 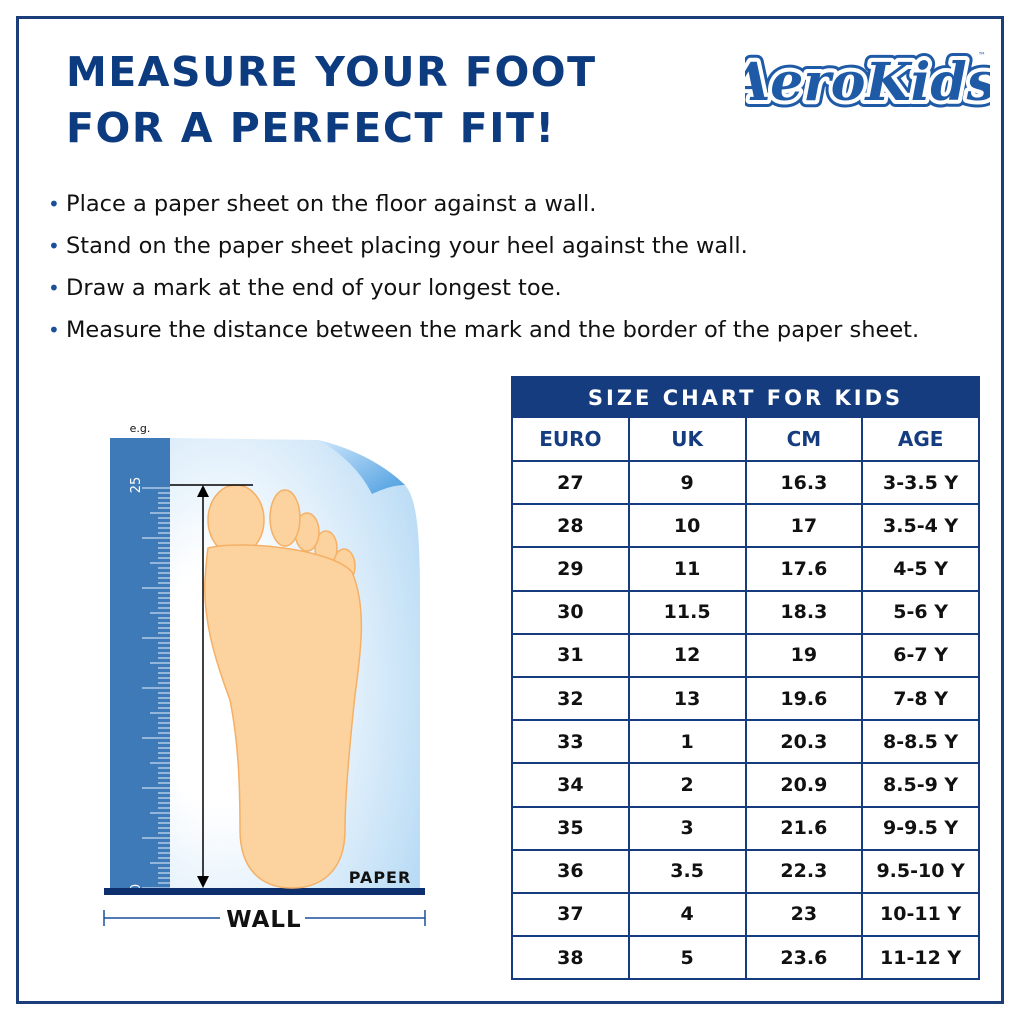 I want to click on table-row: 32 13 19.6 7-8 Y, so click(x=745, y=697).